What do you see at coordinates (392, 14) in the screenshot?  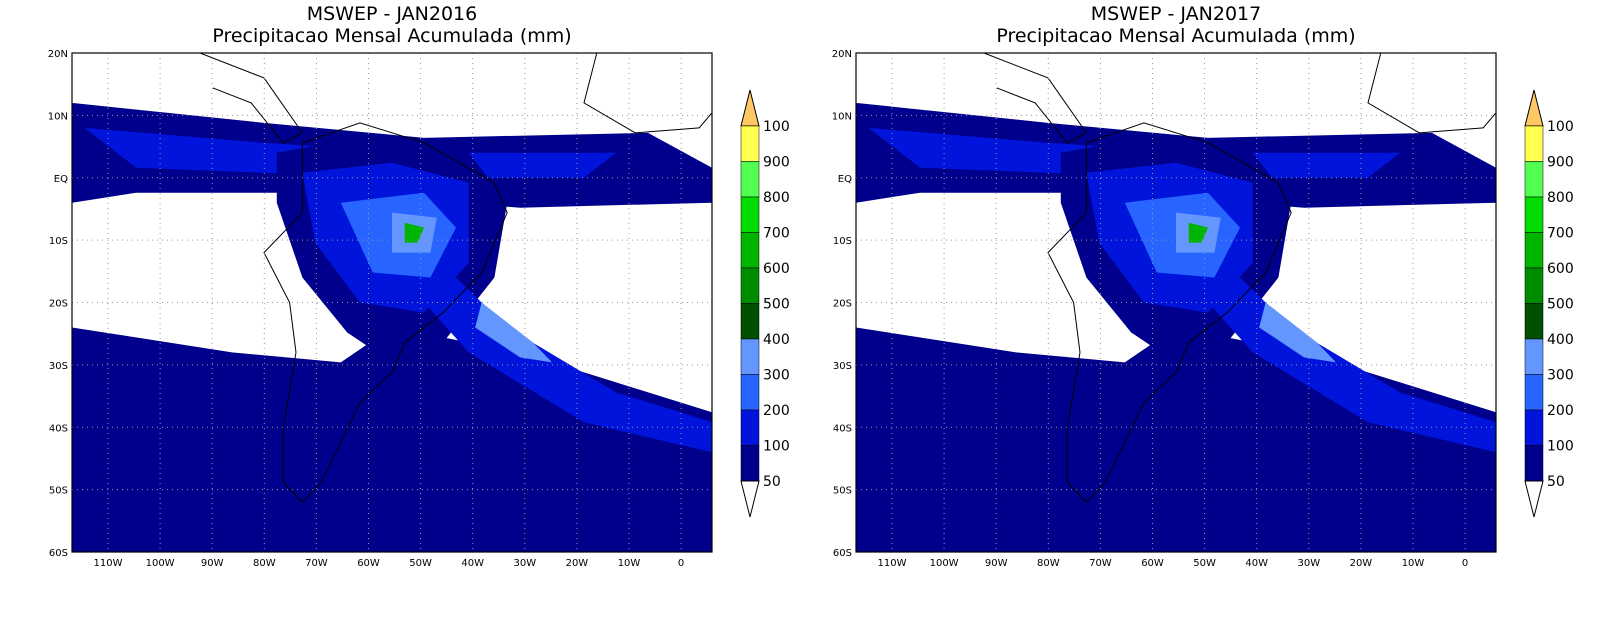 I see `map-title: MSWEP - JAN2016` at bounding box center [392, 14].